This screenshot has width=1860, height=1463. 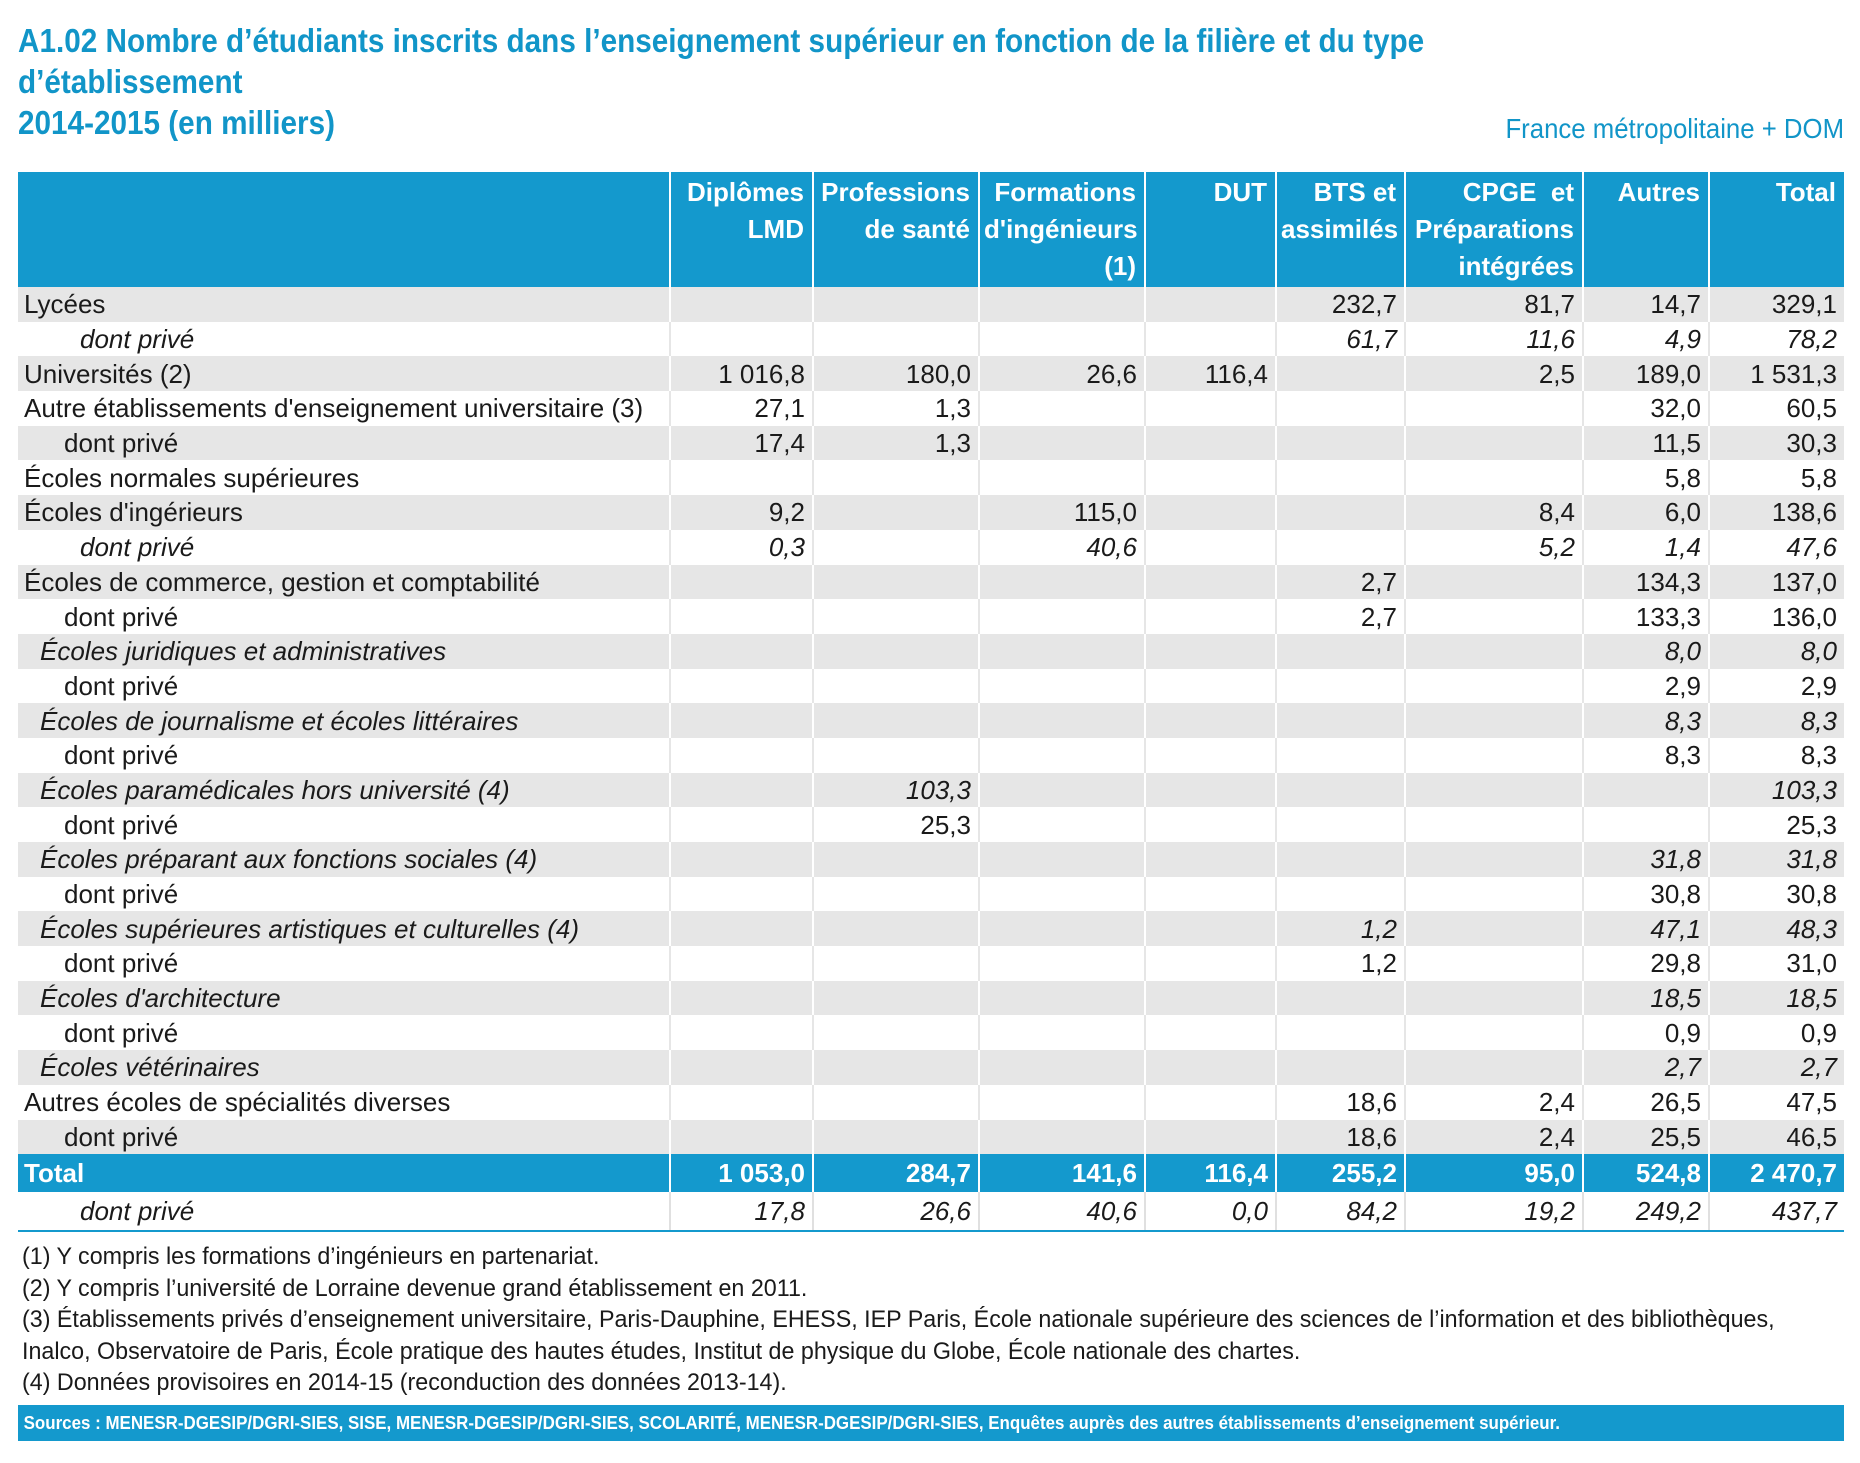 What do you see at coordinates (1061, 512) in the screenshot?
I see `table-cell: 115,0` at bounding box center [1061, 512].